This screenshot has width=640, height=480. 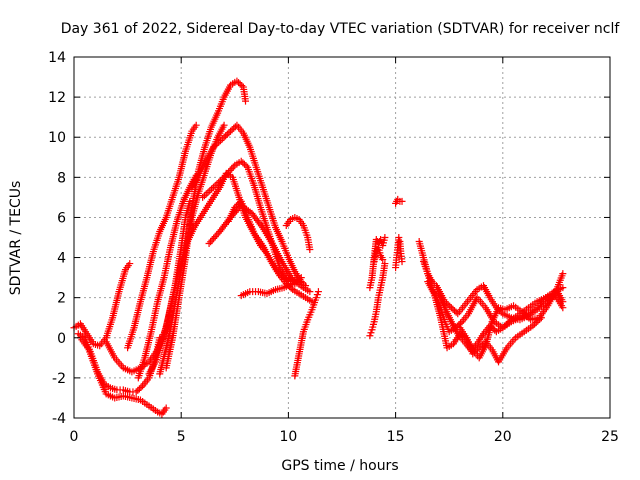 I want to click on x-tick-label: 25, so click(x=610, y=437).